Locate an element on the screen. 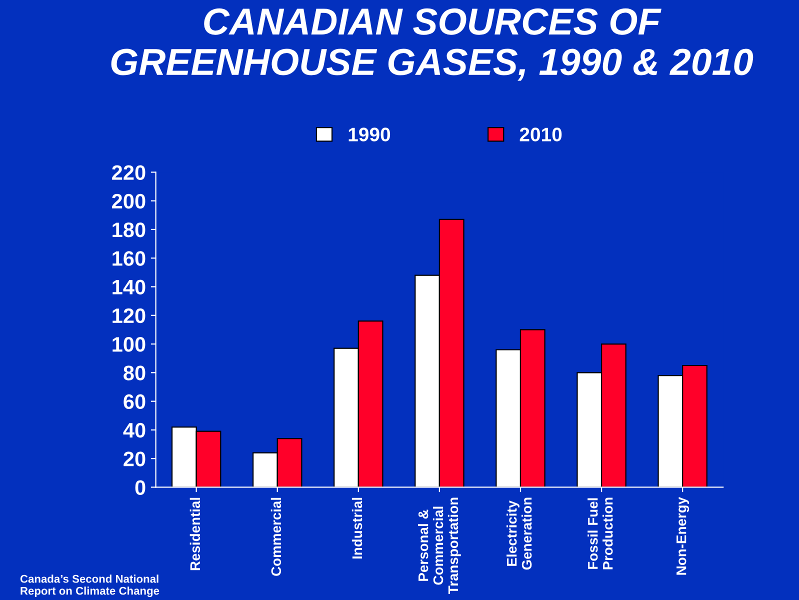  x-tick-label: Fossil Fuel Production is located at coordinates (600, 534).